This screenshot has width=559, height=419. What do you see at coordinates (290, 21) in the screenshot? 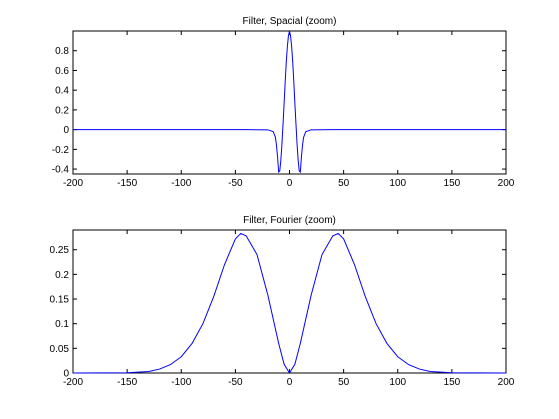
I see `chart-title: Filter, Spacial (zoom)` at bounding box center [290, 21].